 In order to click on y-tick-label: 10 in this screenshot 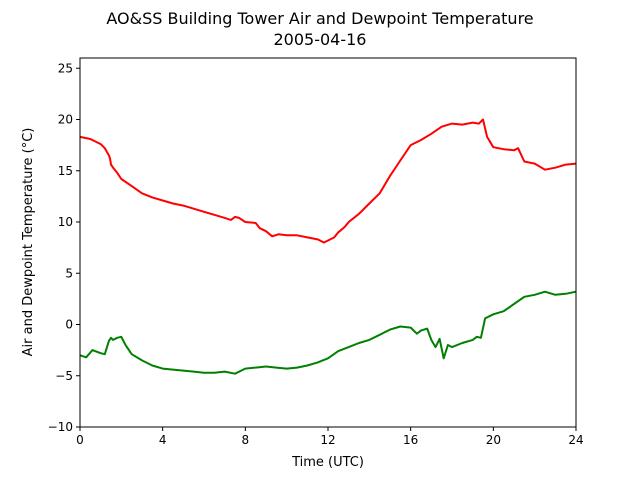, I will do `click(65, 222)`.